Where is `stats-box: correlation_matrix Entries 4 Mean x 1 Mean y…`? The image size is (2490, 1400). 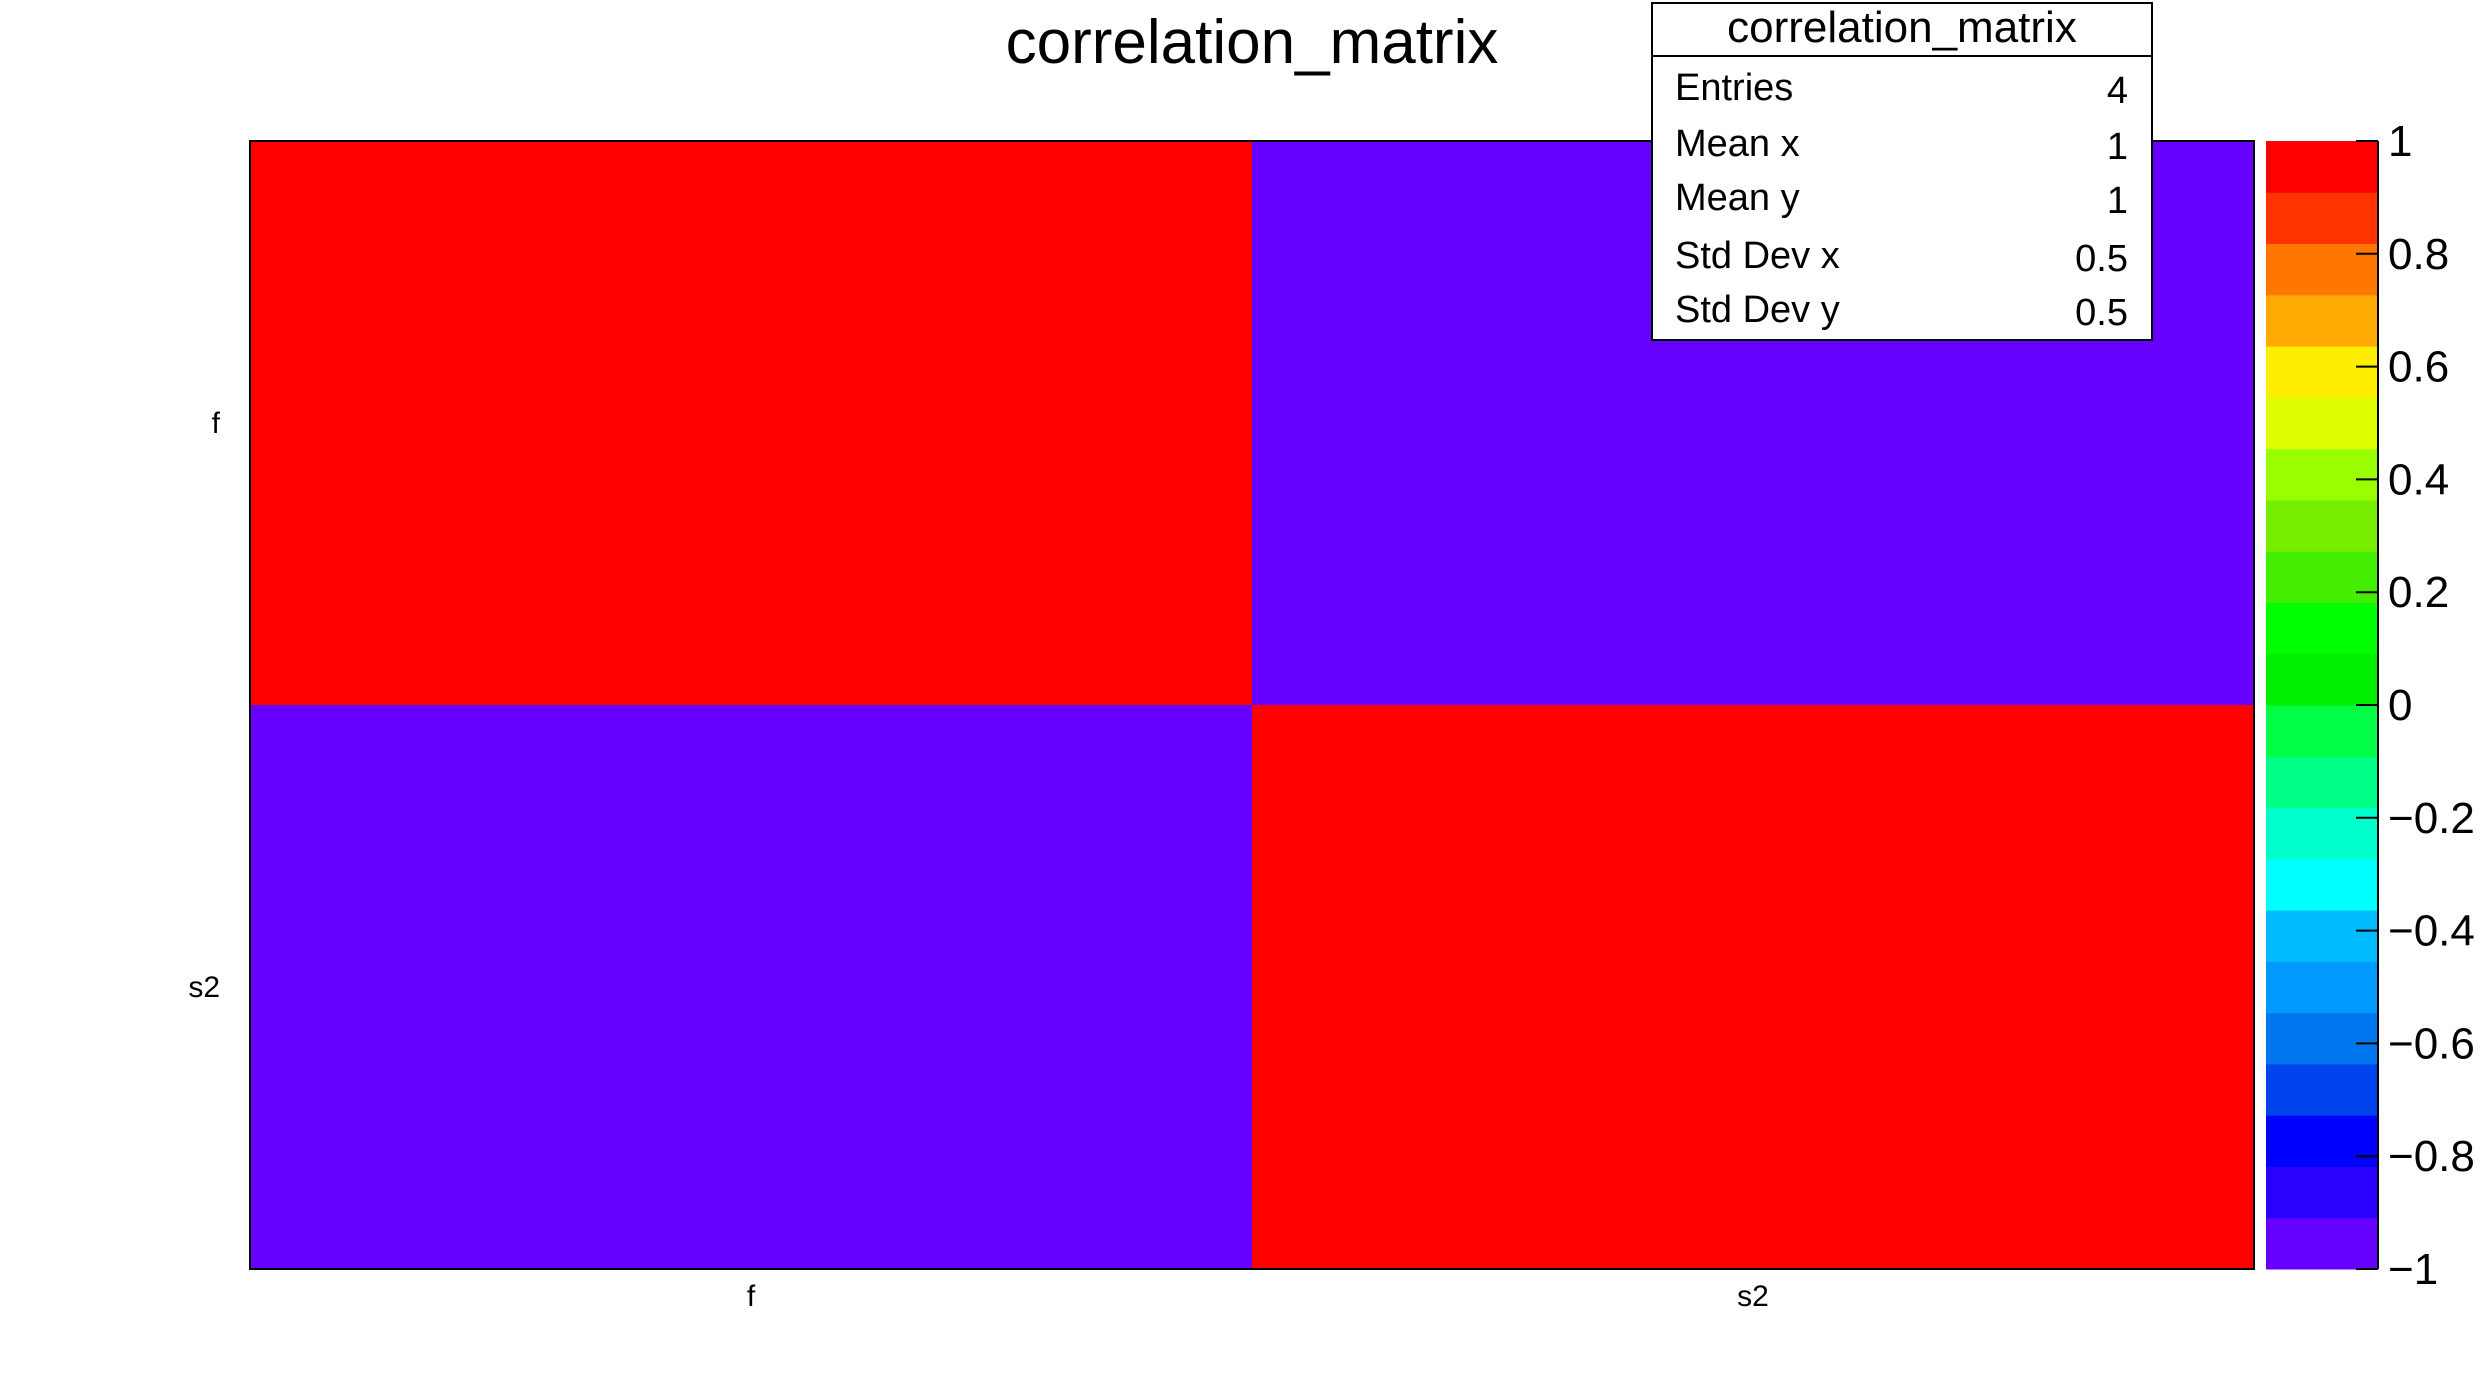
stats-box: correlation_matrix Entries 4 Mean x 1 Mean y… is located at coordinates (1902, 171).